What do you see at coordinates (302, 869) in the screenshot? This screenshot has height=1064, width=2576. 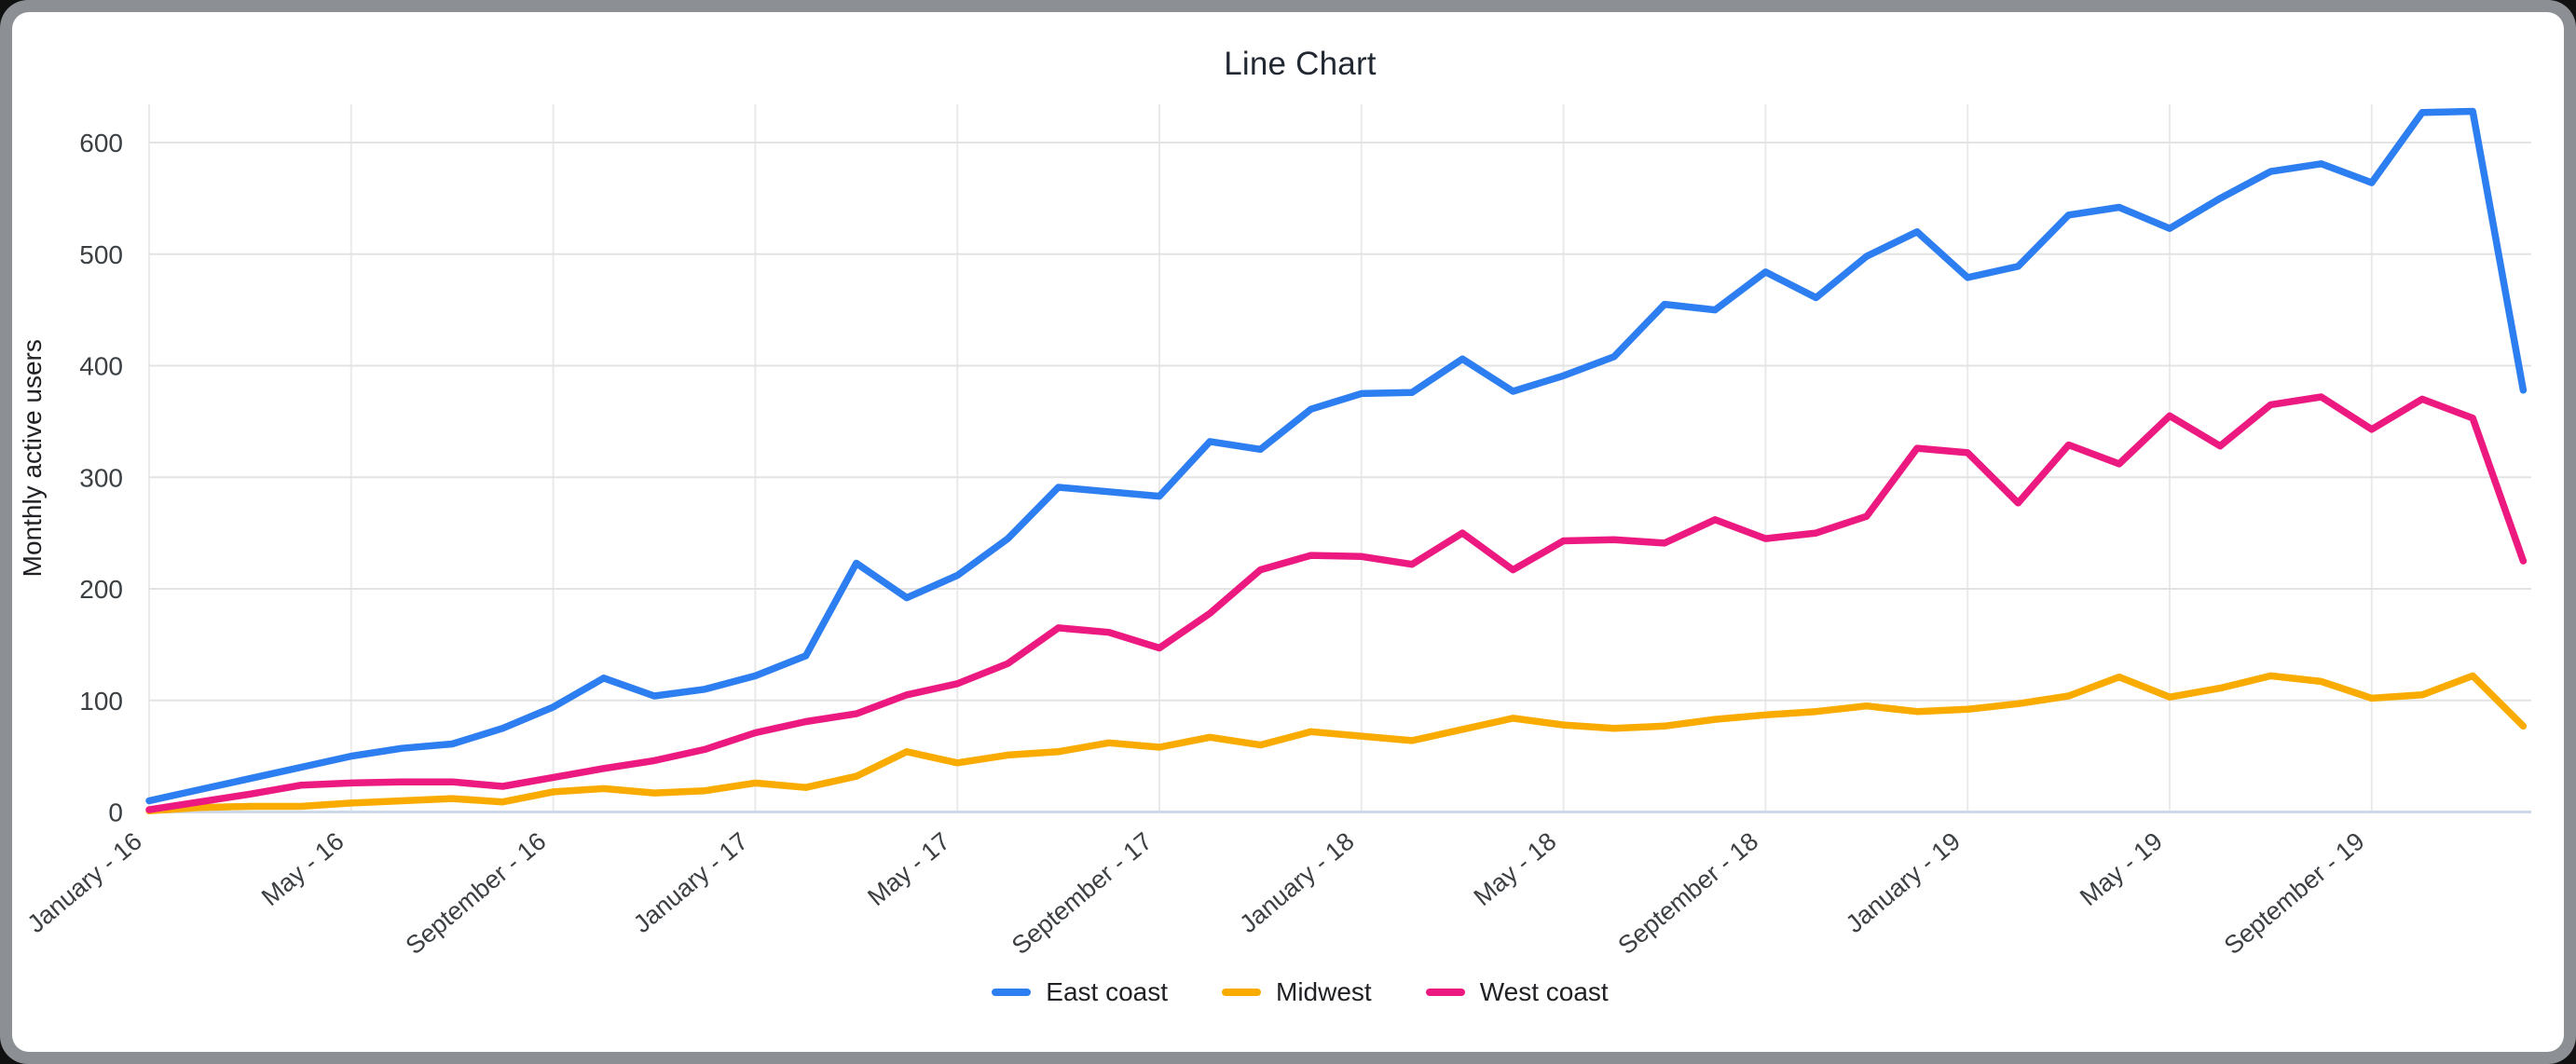 I see `x-tick-label: May - 16` at bounding box center [302, 869].